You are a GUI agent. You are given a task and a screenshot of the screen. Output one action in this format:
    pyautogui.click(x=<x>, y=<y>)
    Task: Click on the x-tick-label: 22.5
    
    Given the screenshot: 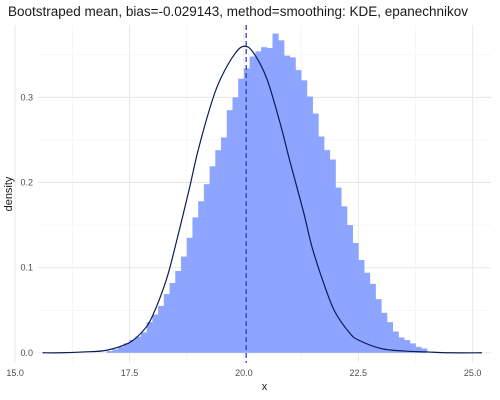 What is the action you would take?
    pyautogui.click(x=359, y=373)
    